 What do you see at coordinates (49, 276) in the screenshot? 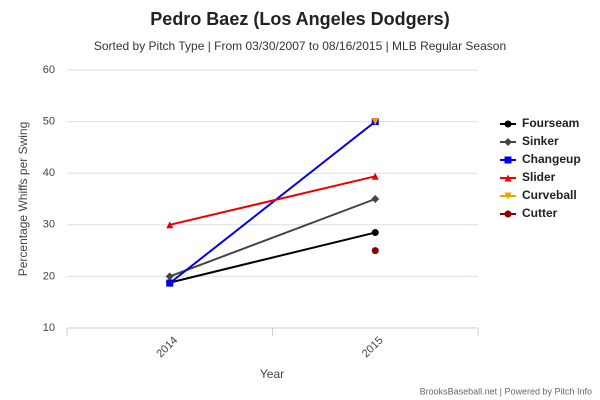
I see `y-tick-label: 20` at bounding box center [49, 276].